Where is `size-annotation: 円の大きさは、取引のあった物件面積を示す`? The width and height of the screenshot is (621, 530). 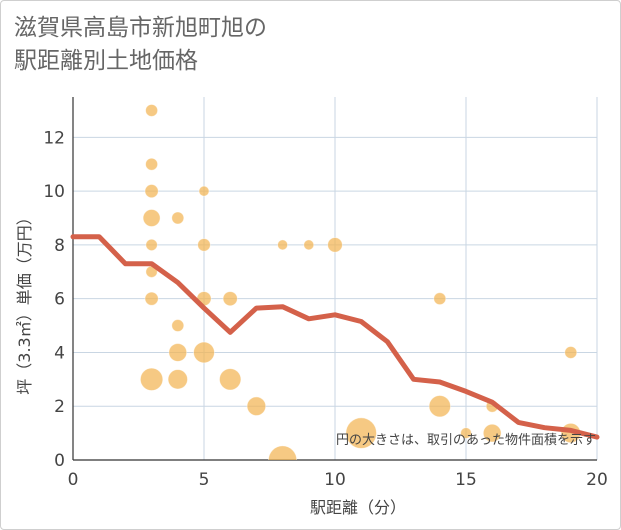
size-annotation: 円の大きさは、取引のあった物件面積を示す is located at coordinates (466, 440).